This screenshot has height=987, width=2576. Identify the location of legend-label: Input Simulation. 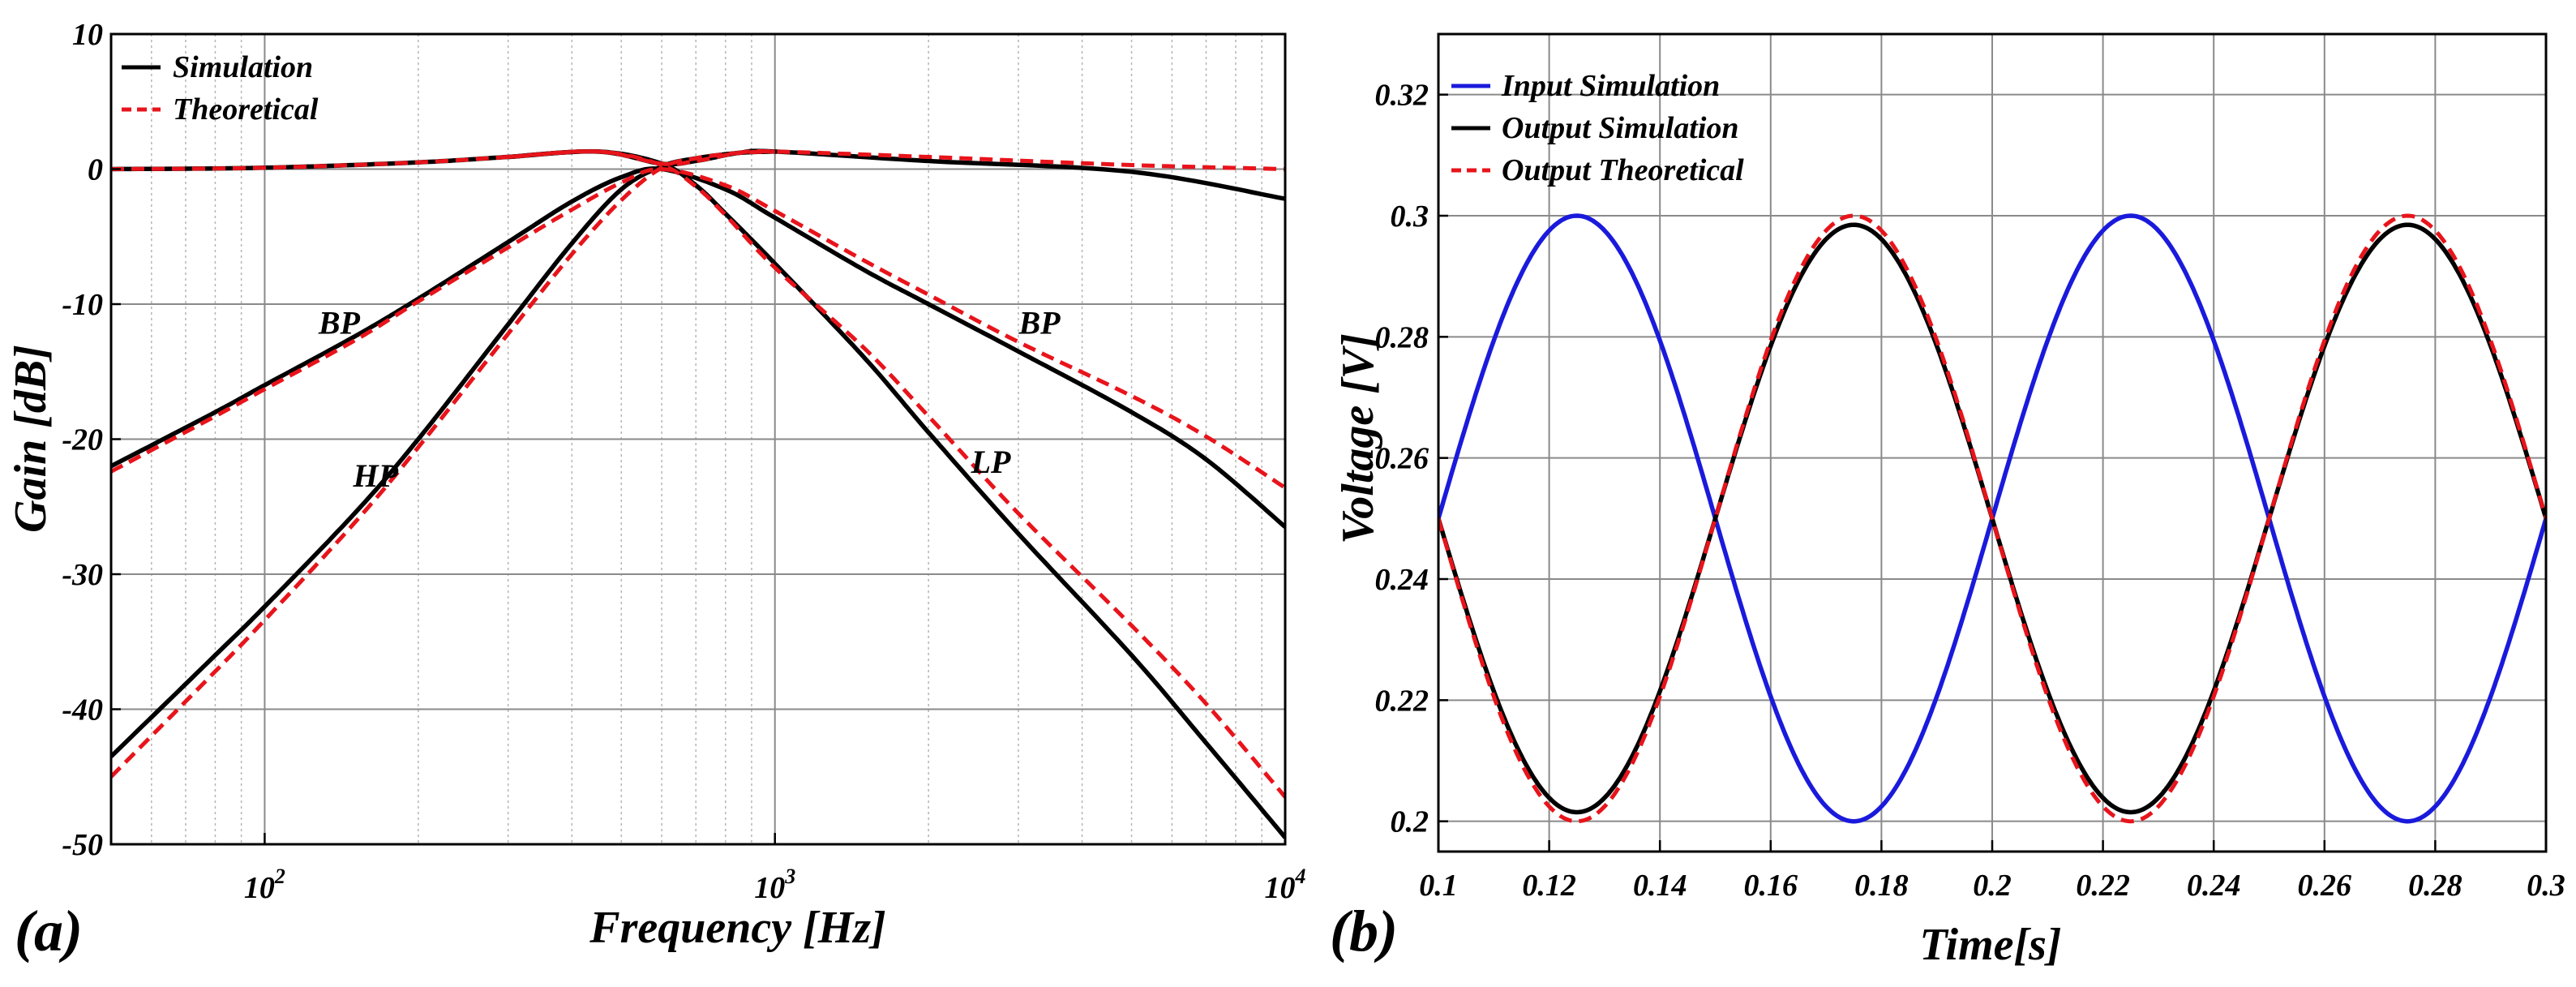
(1610, 86).